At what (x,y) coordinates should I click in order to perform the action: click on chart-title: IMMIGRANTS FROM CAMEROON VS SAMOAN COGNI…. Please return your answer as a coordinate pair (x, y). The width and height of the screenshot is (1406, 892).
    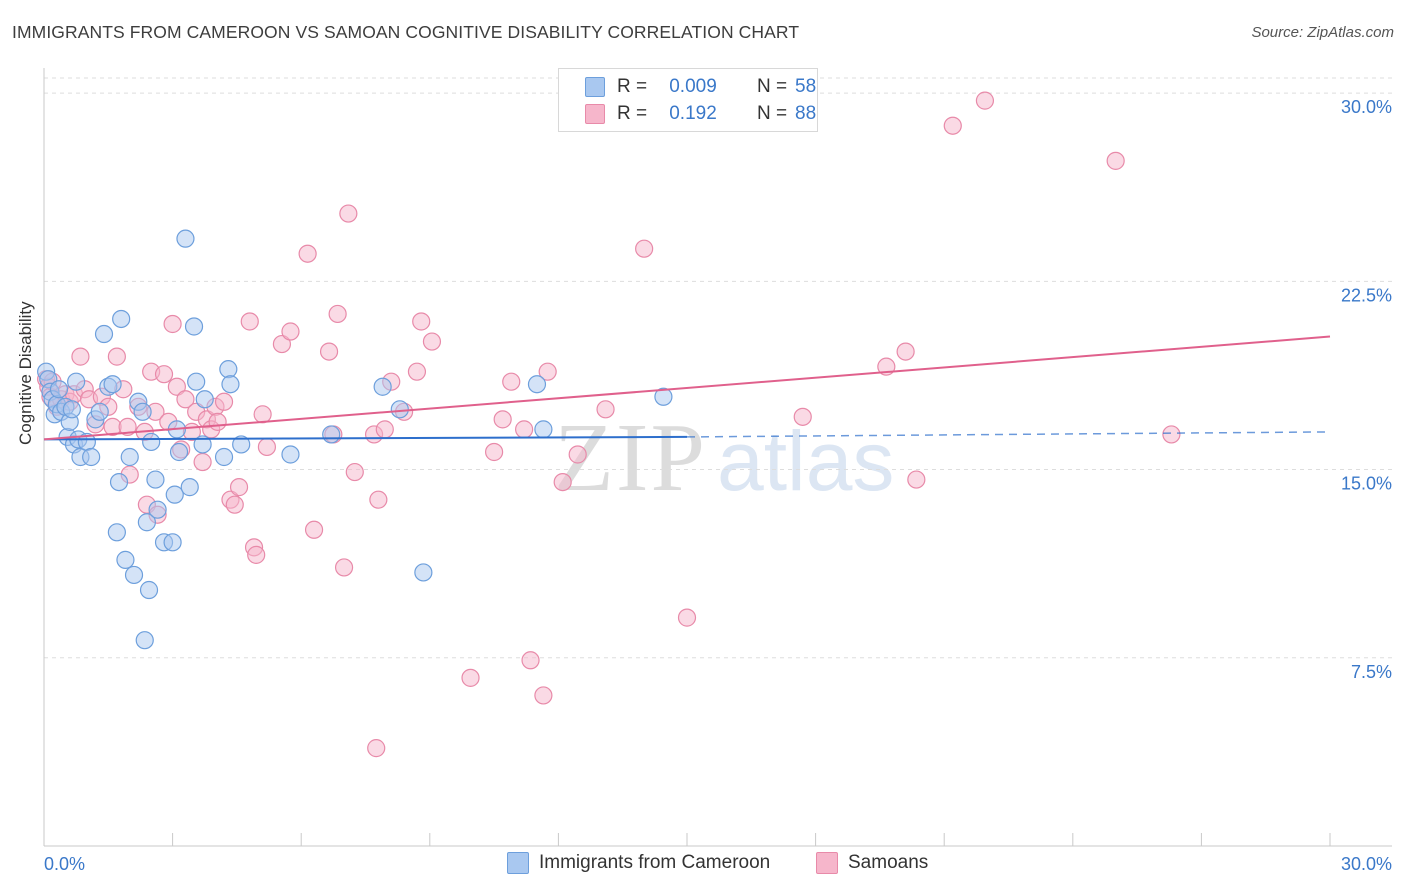
    Looking at the image, I should click on (406, 32).